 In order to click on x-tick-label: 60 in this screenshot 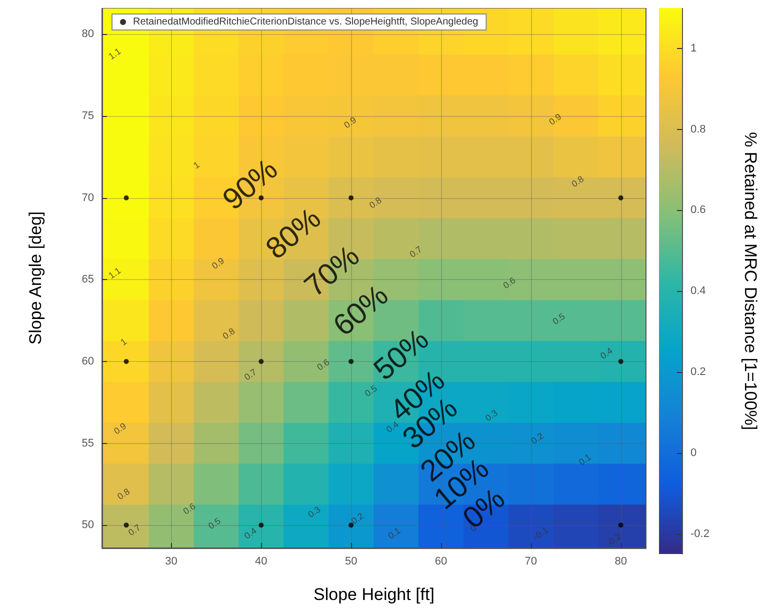, I will do `click(441, 562)`.